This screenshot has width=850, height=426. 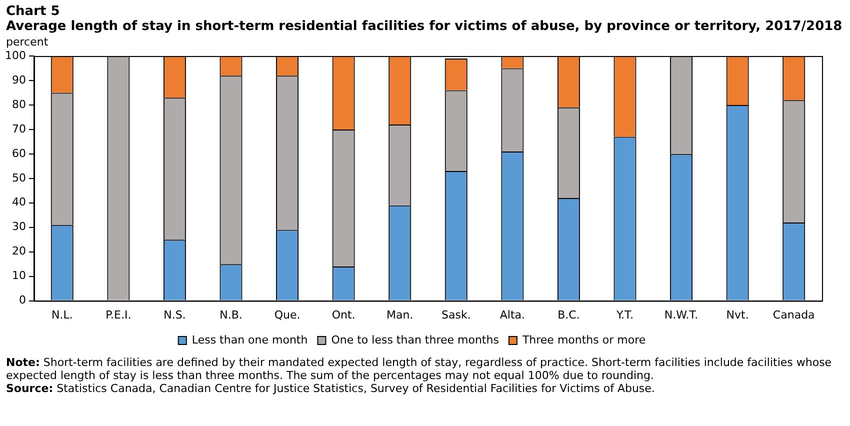 I want to click on x-tick-label: Nvt., so click(x=737, y=315).